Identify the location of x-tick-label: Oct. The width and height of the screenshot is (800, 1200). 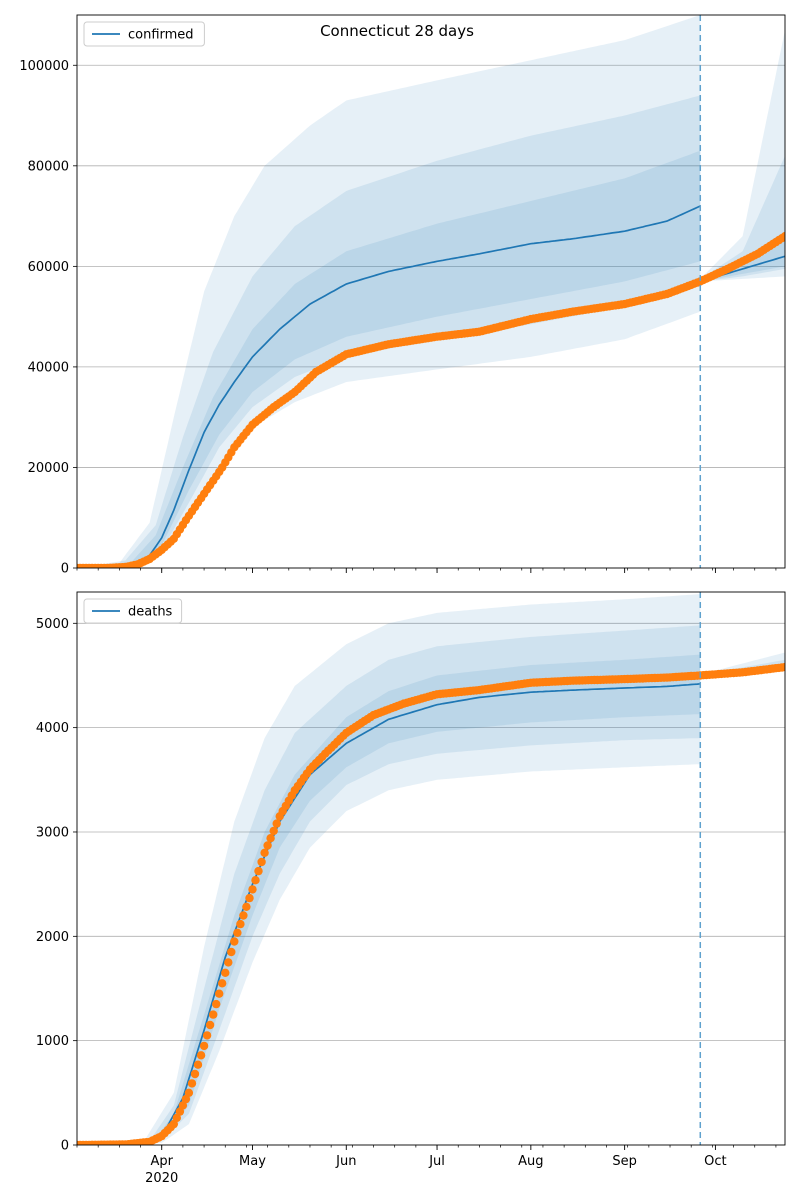
(715, 1161).